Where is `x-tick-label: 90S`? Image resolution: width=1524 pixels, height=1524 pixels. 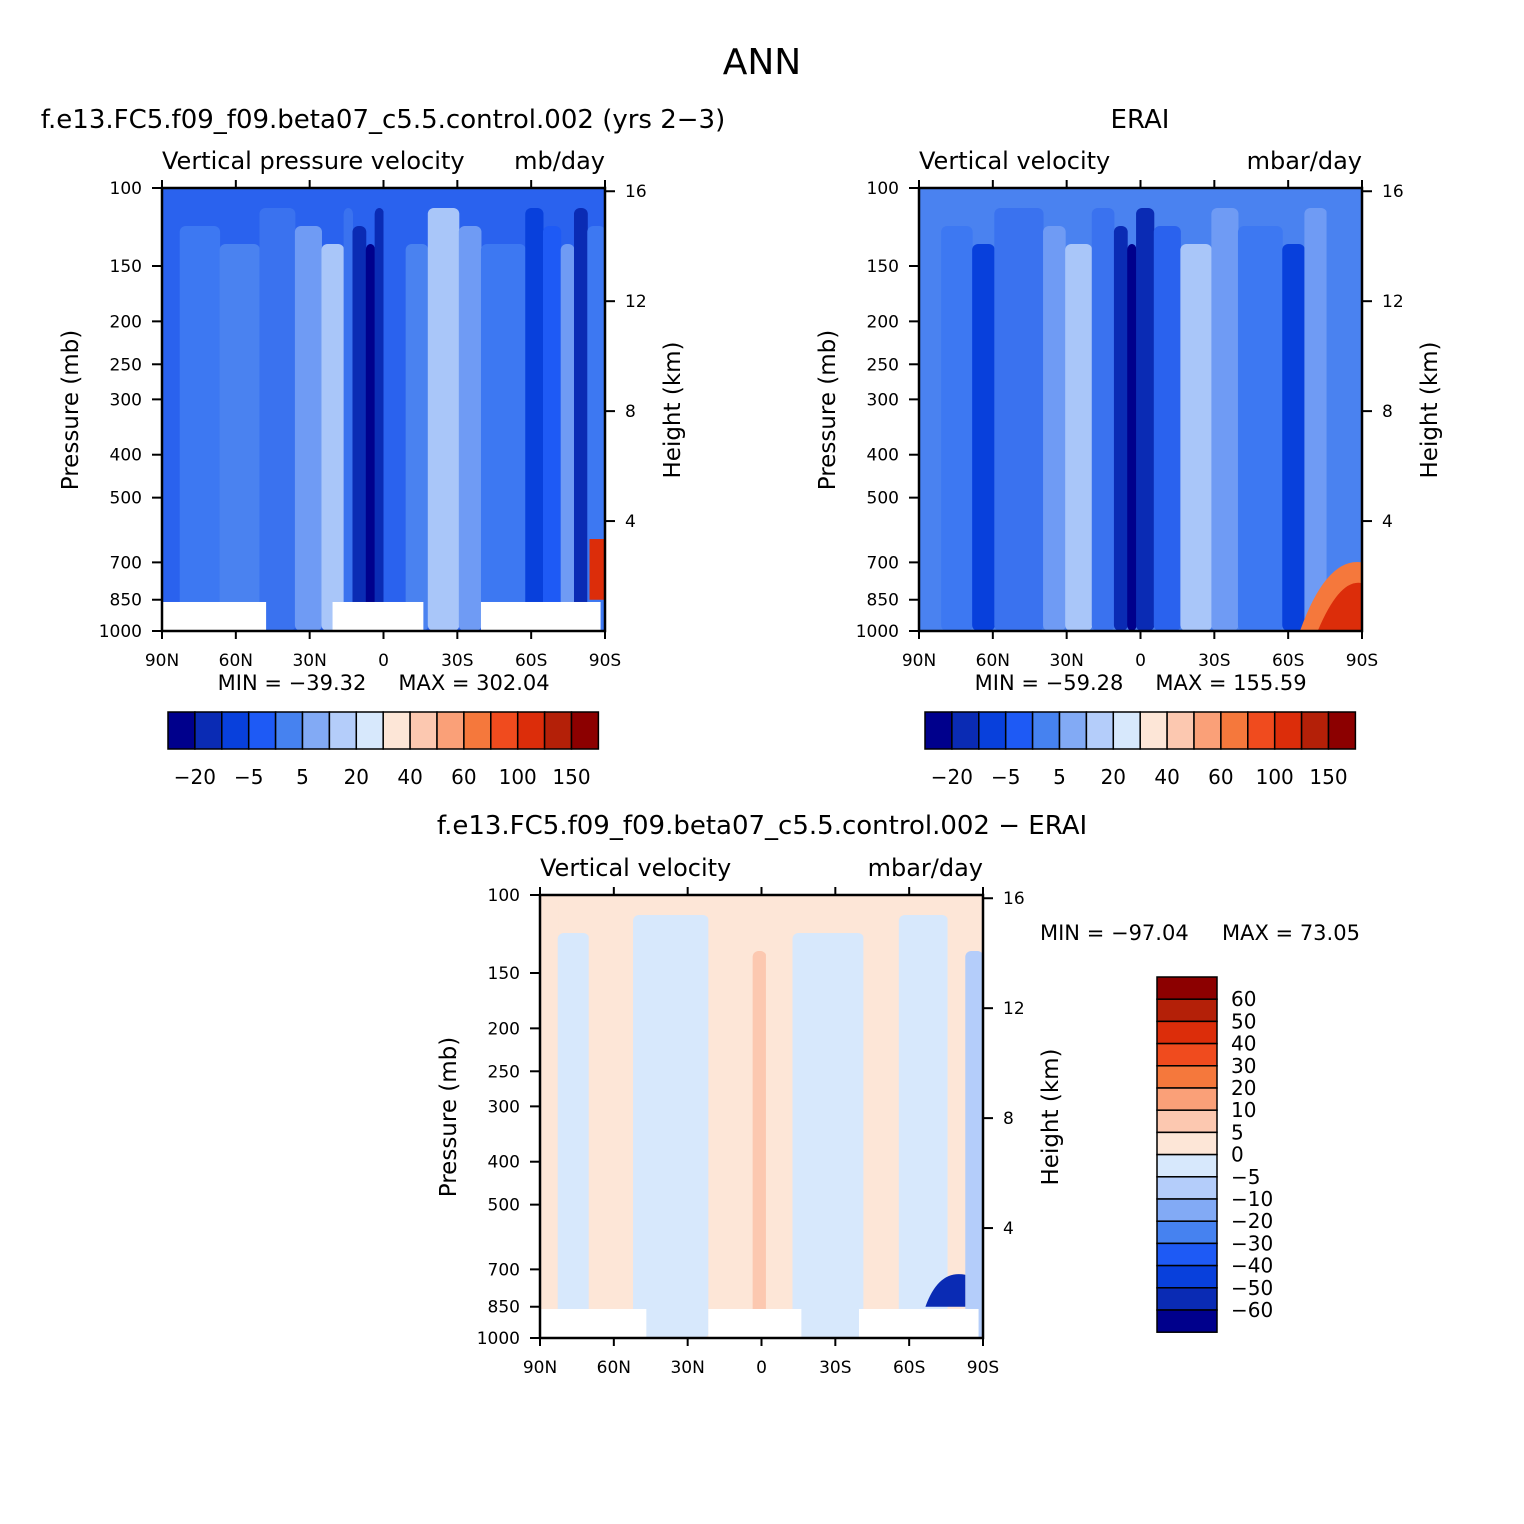
x-tick-label: 90S is located at coordinates (1362, 661).